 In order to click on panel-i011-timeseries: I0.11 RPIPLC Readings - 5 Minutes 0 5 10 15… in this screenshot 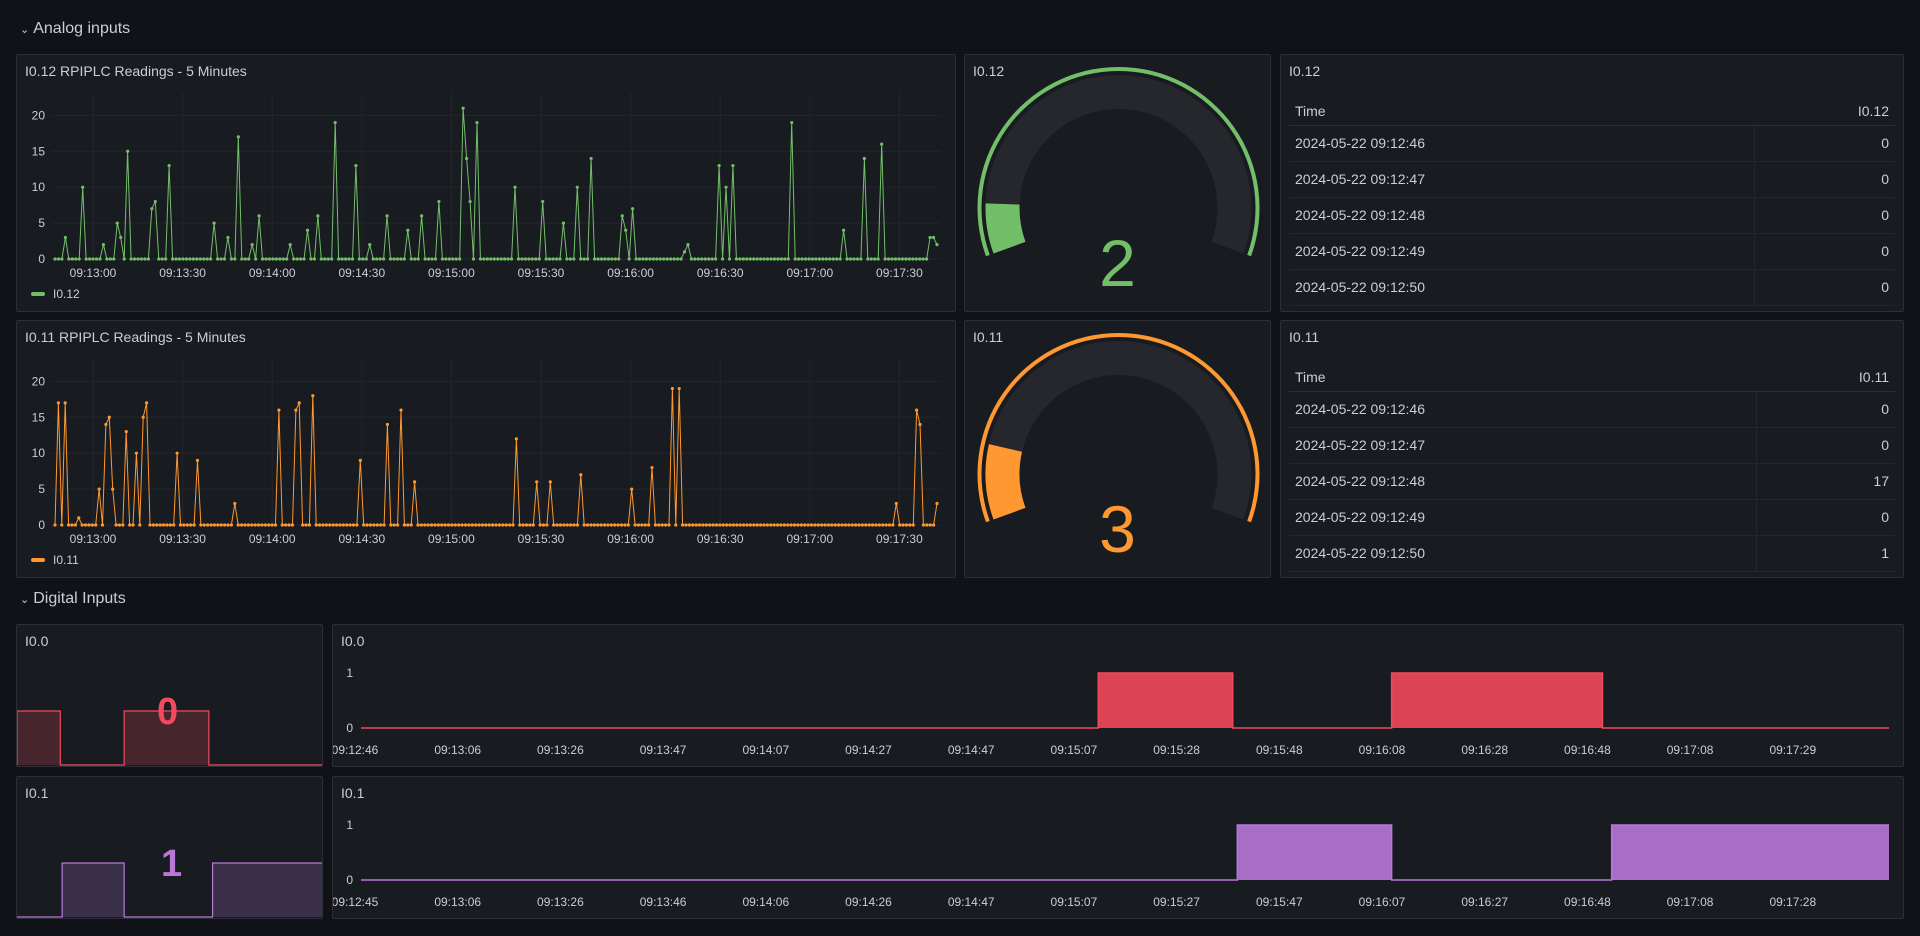, I will do `click(486, 449)`.